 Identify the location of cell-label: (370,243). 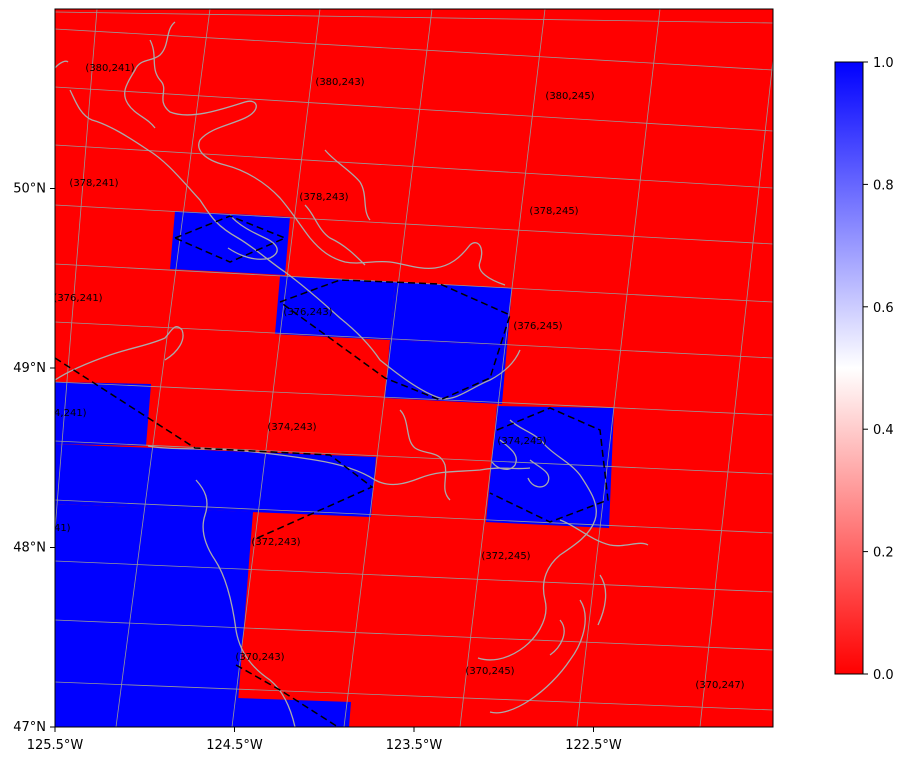
(259, 657).